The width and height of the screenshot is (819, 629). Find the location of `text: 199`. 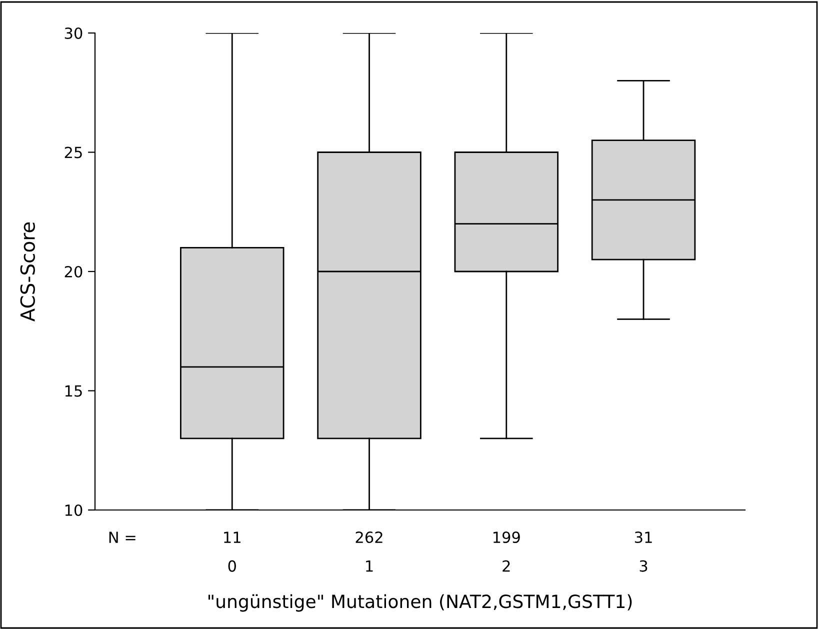

text: 199 is located at coordinates (506, 537).